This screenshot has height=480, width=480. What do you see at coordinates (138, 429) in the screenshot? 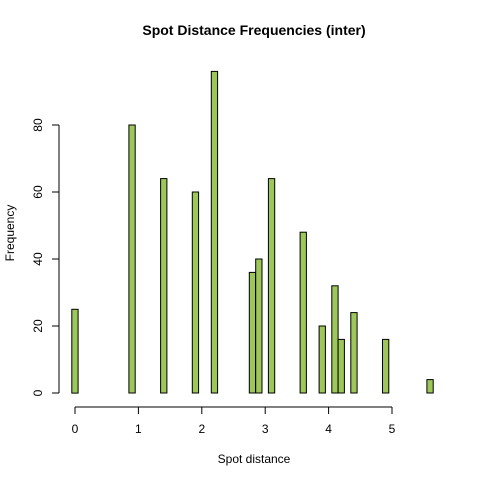
I see `x-tick-label: 1` at bounding box center [138, 429].